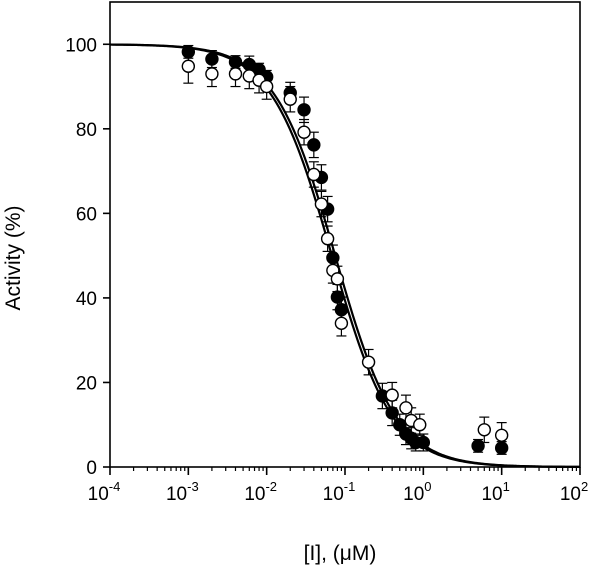  Describe the element at coordinates (340, 553) in the screenshot. I see `x-axis-title: [I], (μM)` at that location.